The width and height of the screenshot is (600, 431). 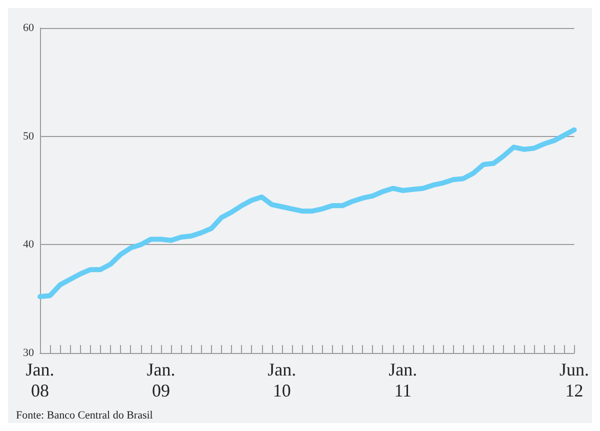 I want to click on x-tick-label: Jan. 10, so click(x=282, y=380).